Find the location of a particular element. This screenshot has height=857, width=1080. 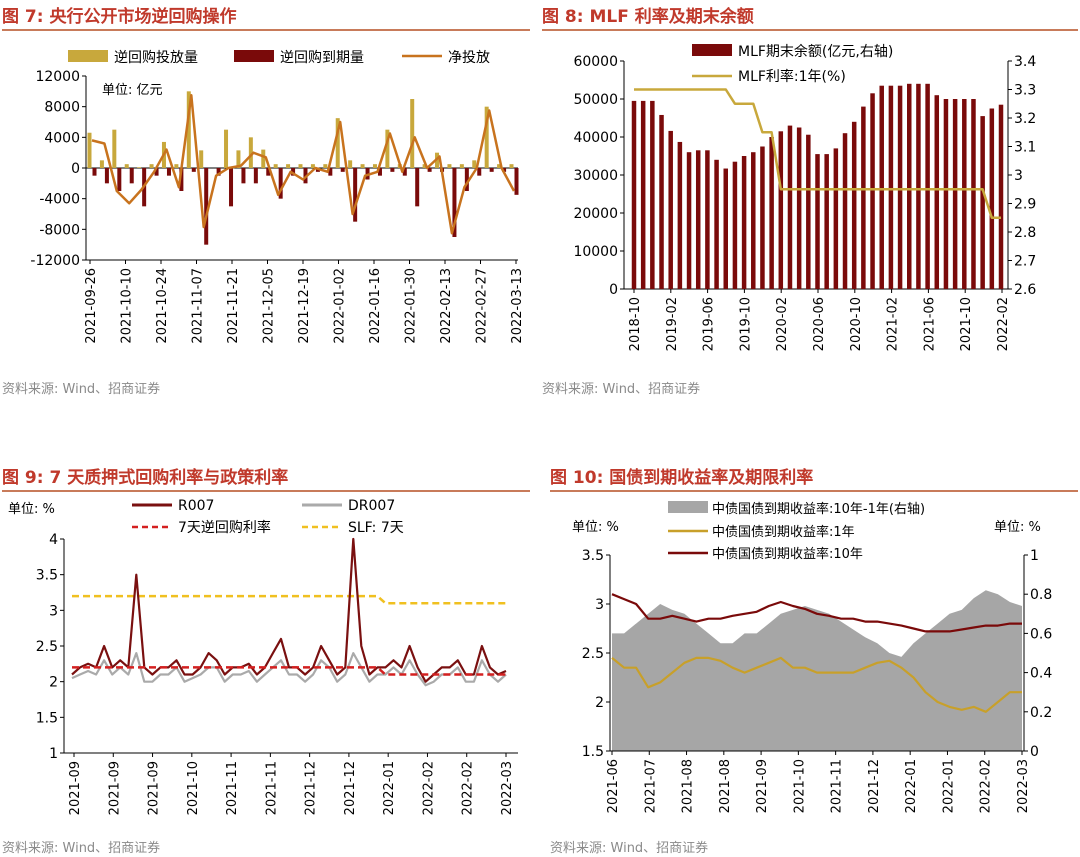

x-tick-label: 2021-12-19 is located at coordinates (304, 306).